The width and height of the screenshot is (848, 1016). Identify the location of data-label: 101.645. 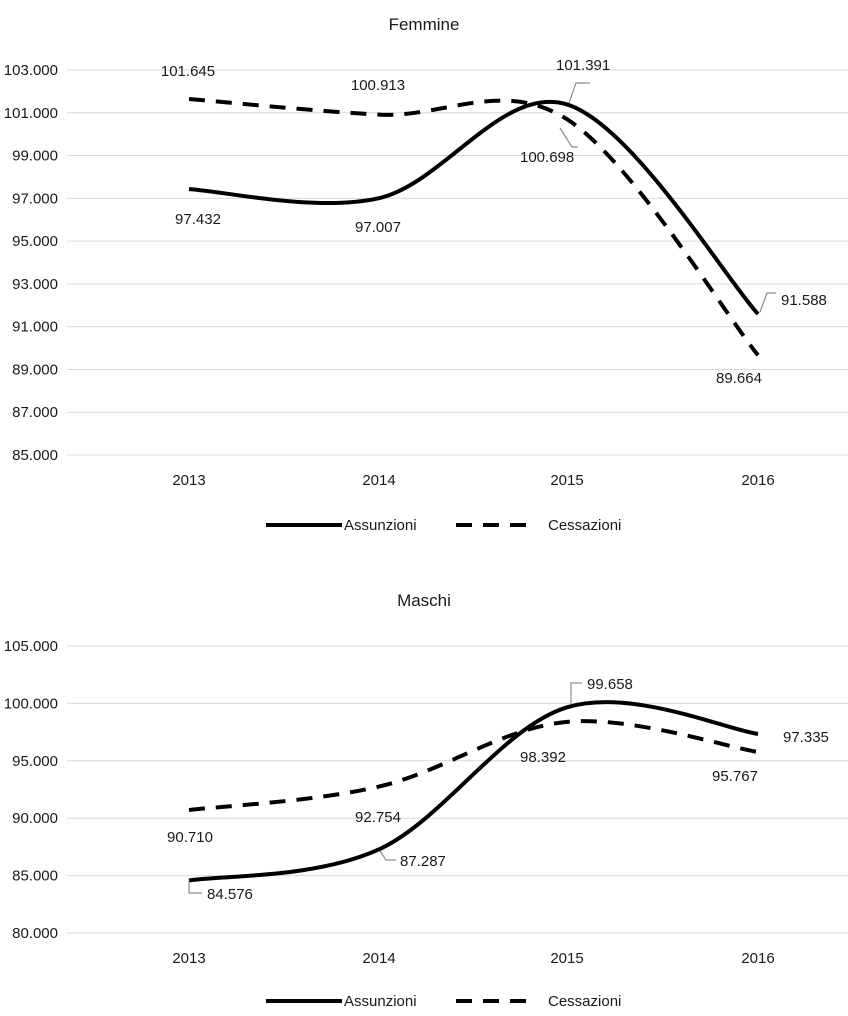
(188, 71).